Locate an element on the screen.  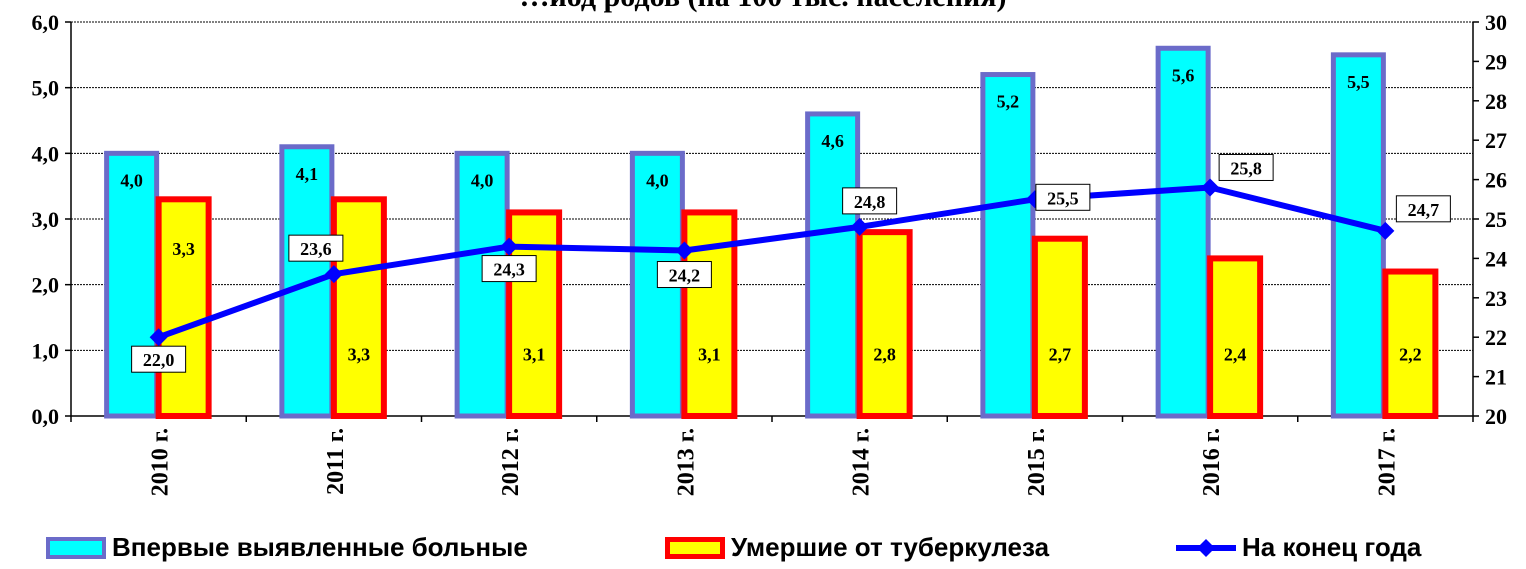
y-tick-label-left: 5,0 is located at coordinates (46, 88).